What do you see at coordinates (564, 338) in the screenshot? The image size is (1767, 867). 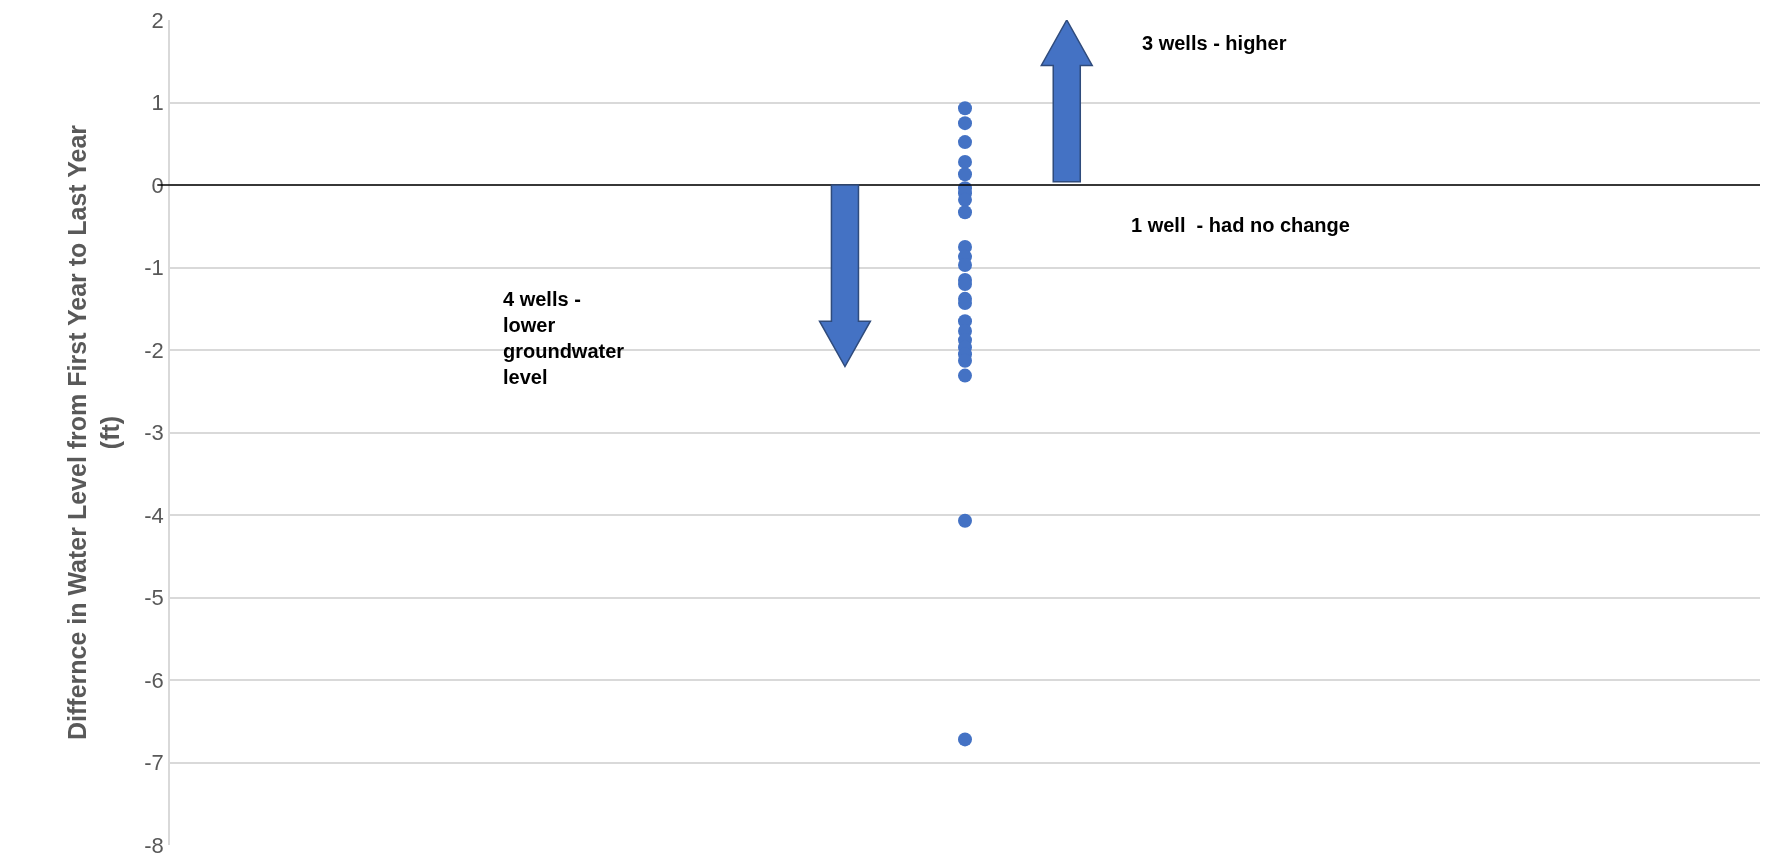 I see `annotation: 4 wells - lower groundwater level` at bounding box center [564, 338].